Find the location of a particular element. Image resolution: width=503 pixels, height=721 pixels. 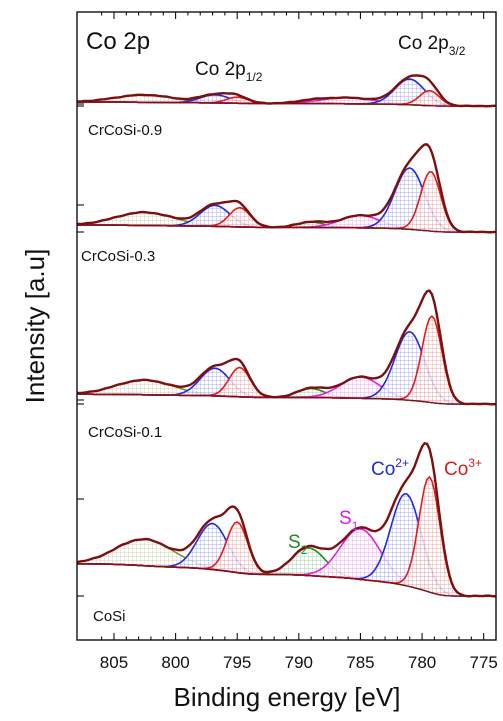

panel-label-cosi: CoSi is located at coordinates (109, 616).